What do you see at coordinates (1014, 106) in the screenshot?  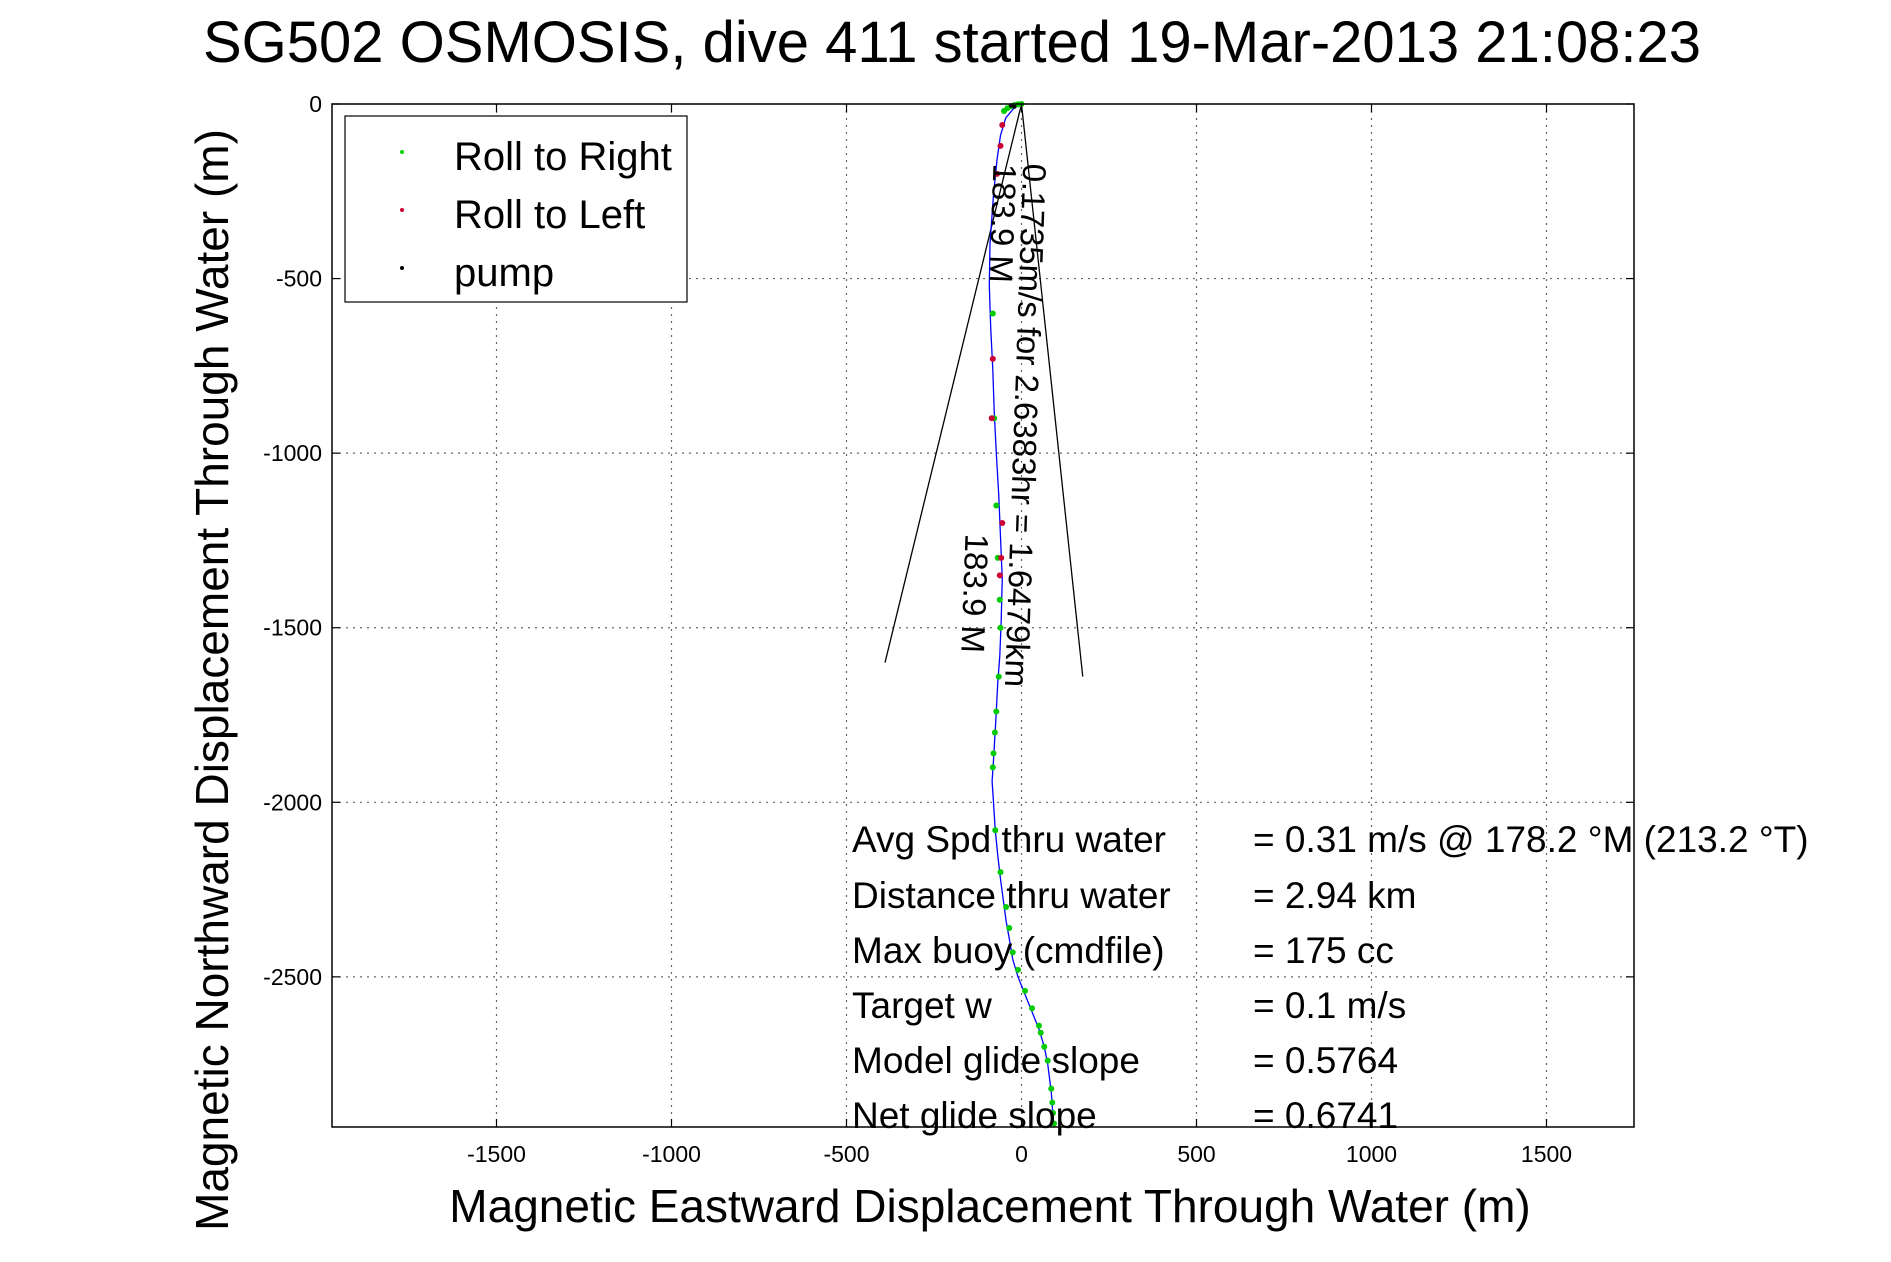 I see `pump-point` at bounding box center [1014, 106].